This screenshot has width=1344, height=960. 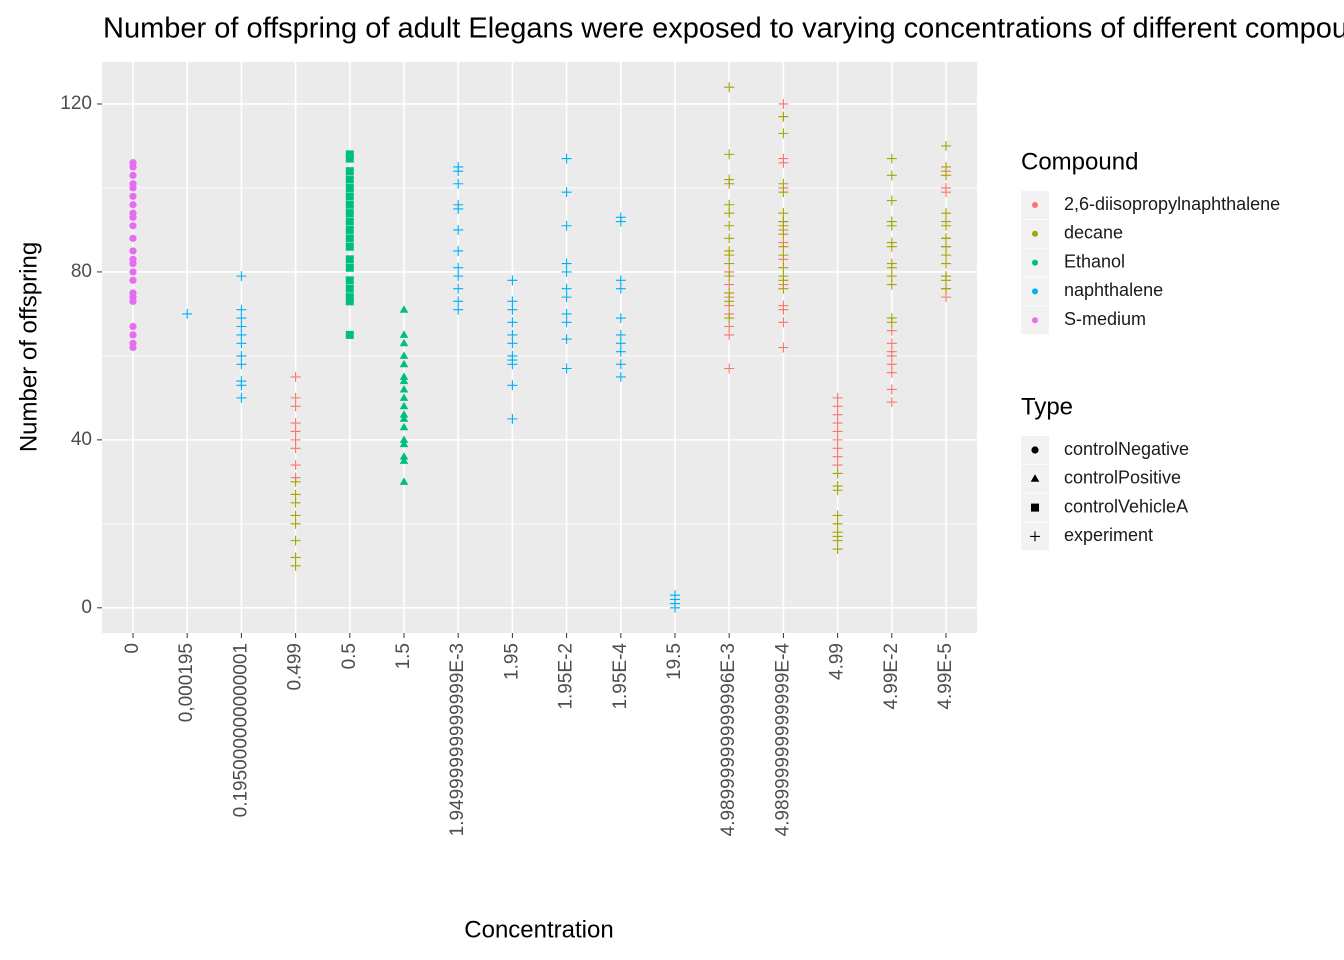 I want to click on y-axis-title: Number of offspring, so click(x=28, y=347).